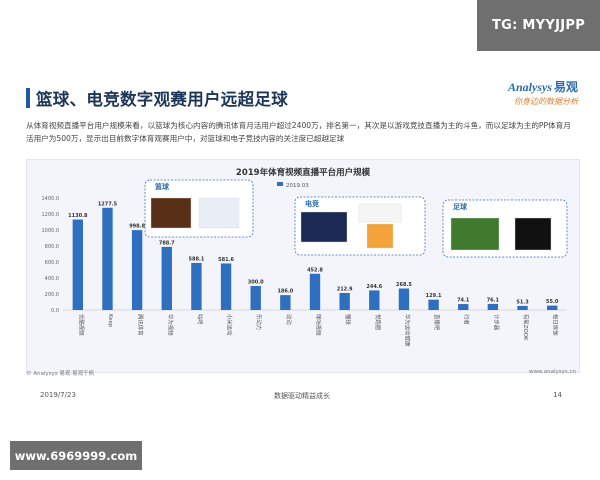  What do you see at coordinates (76, 455) in the screenshot?
I see `url-watermark: www.6969999.com` at bounding box center [76, 455].